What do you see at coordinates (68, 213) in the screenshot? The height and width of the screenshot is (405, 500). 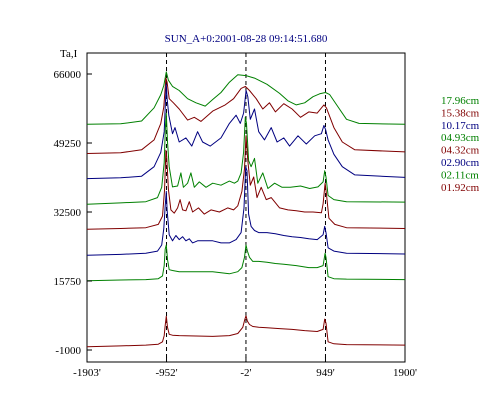 I see `y-tick-label: 32500` at bounding box center [68, 213].